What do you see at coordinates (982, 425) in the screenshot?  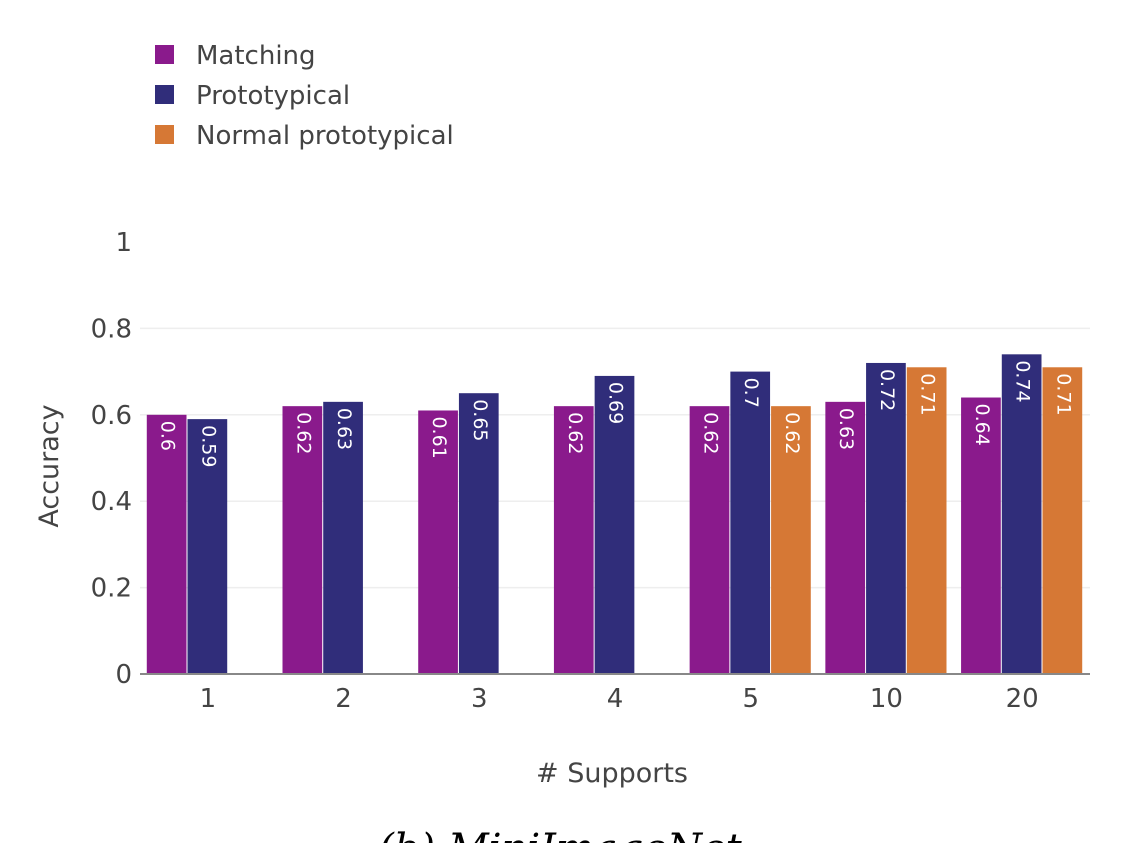 I see `bar-value-label: 0.64` at bounding box center [982, 425].